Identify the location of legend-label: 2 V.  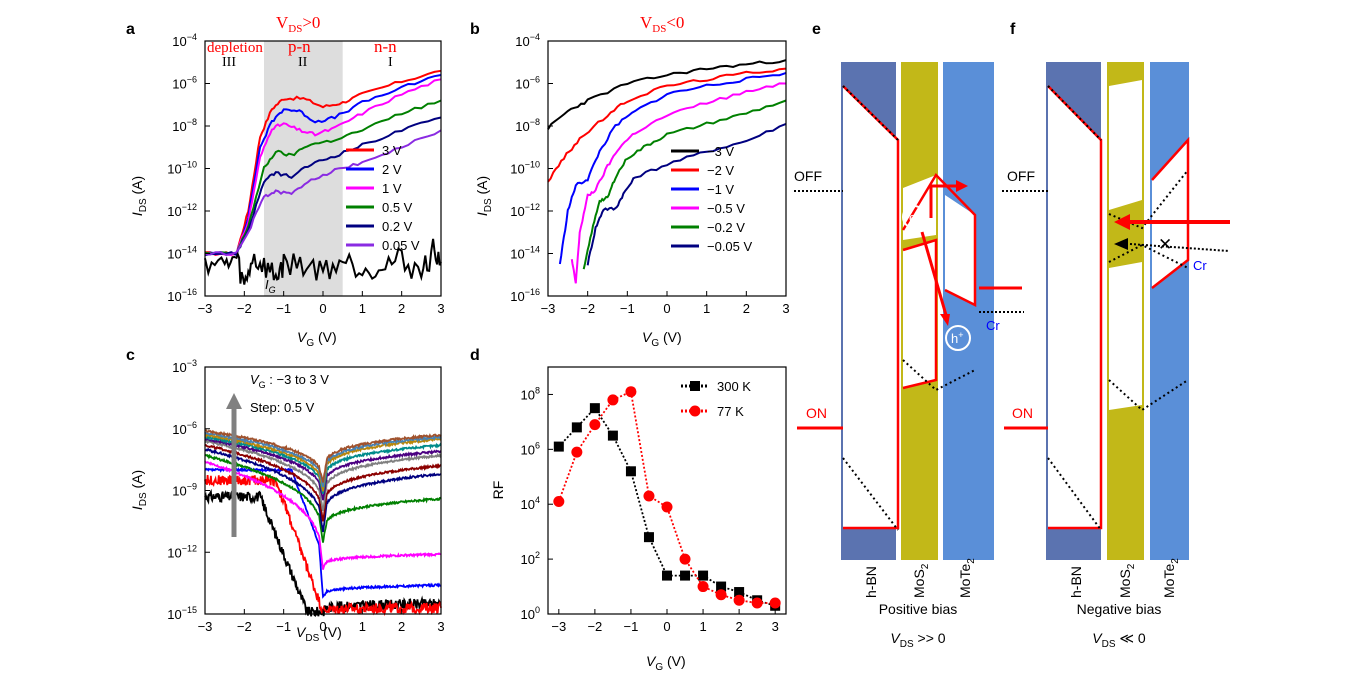
(392, 169).